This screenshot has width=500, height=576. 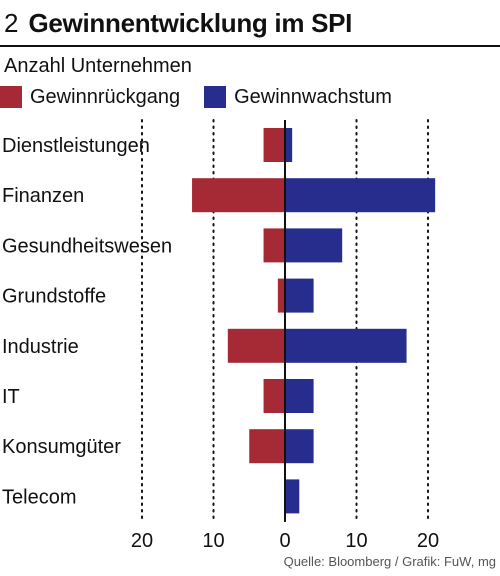 What do you see at coordinates (142, 541) in the screenshot?
I see `tick-label-0: 20` at bounding box center [142, 541].